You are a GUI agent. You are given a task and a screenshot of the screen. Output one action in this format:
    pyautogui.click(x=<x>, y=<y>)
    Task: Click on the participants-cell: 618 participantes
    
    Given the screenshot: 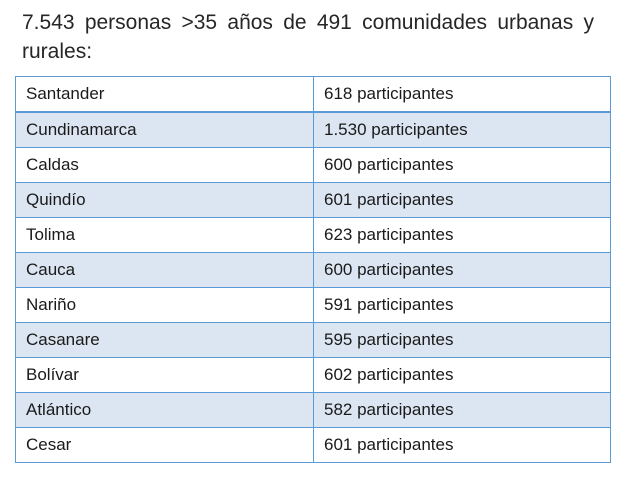 What is the action you would take?
    pyautogui.click(x=462, y=94)
    